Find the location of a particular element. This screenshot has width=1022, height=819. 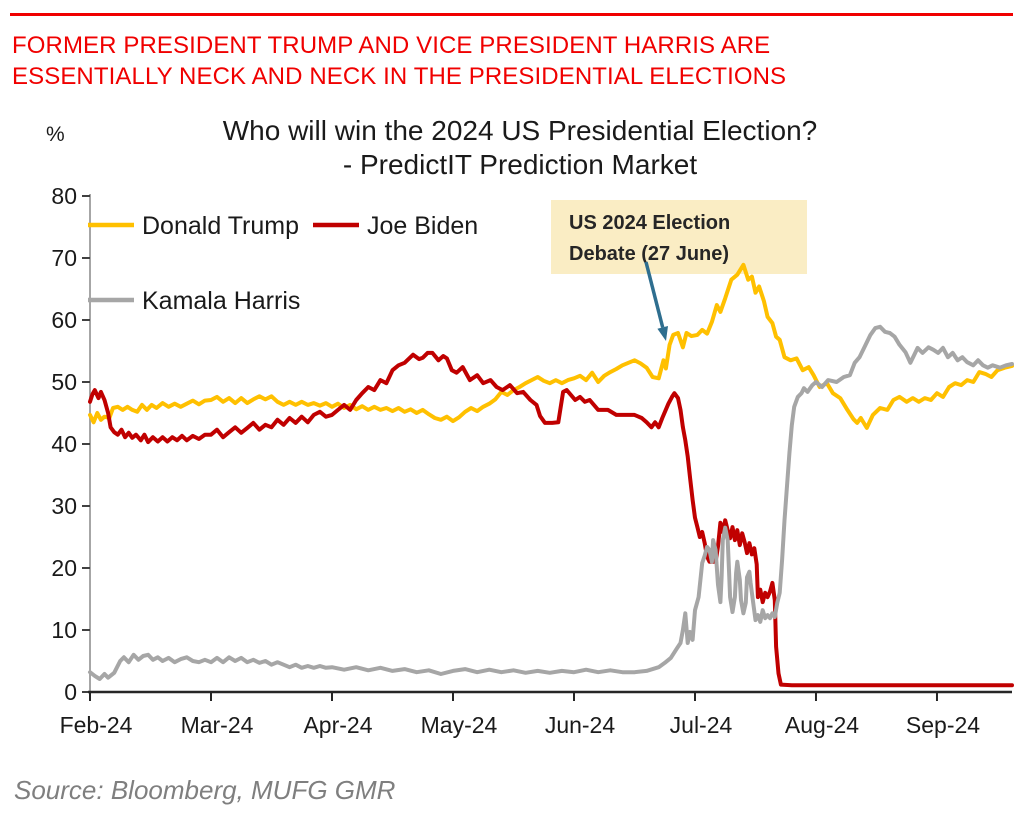

debate-annotation-line-2: Debate (27 June) is located at coordinates (649, 254).